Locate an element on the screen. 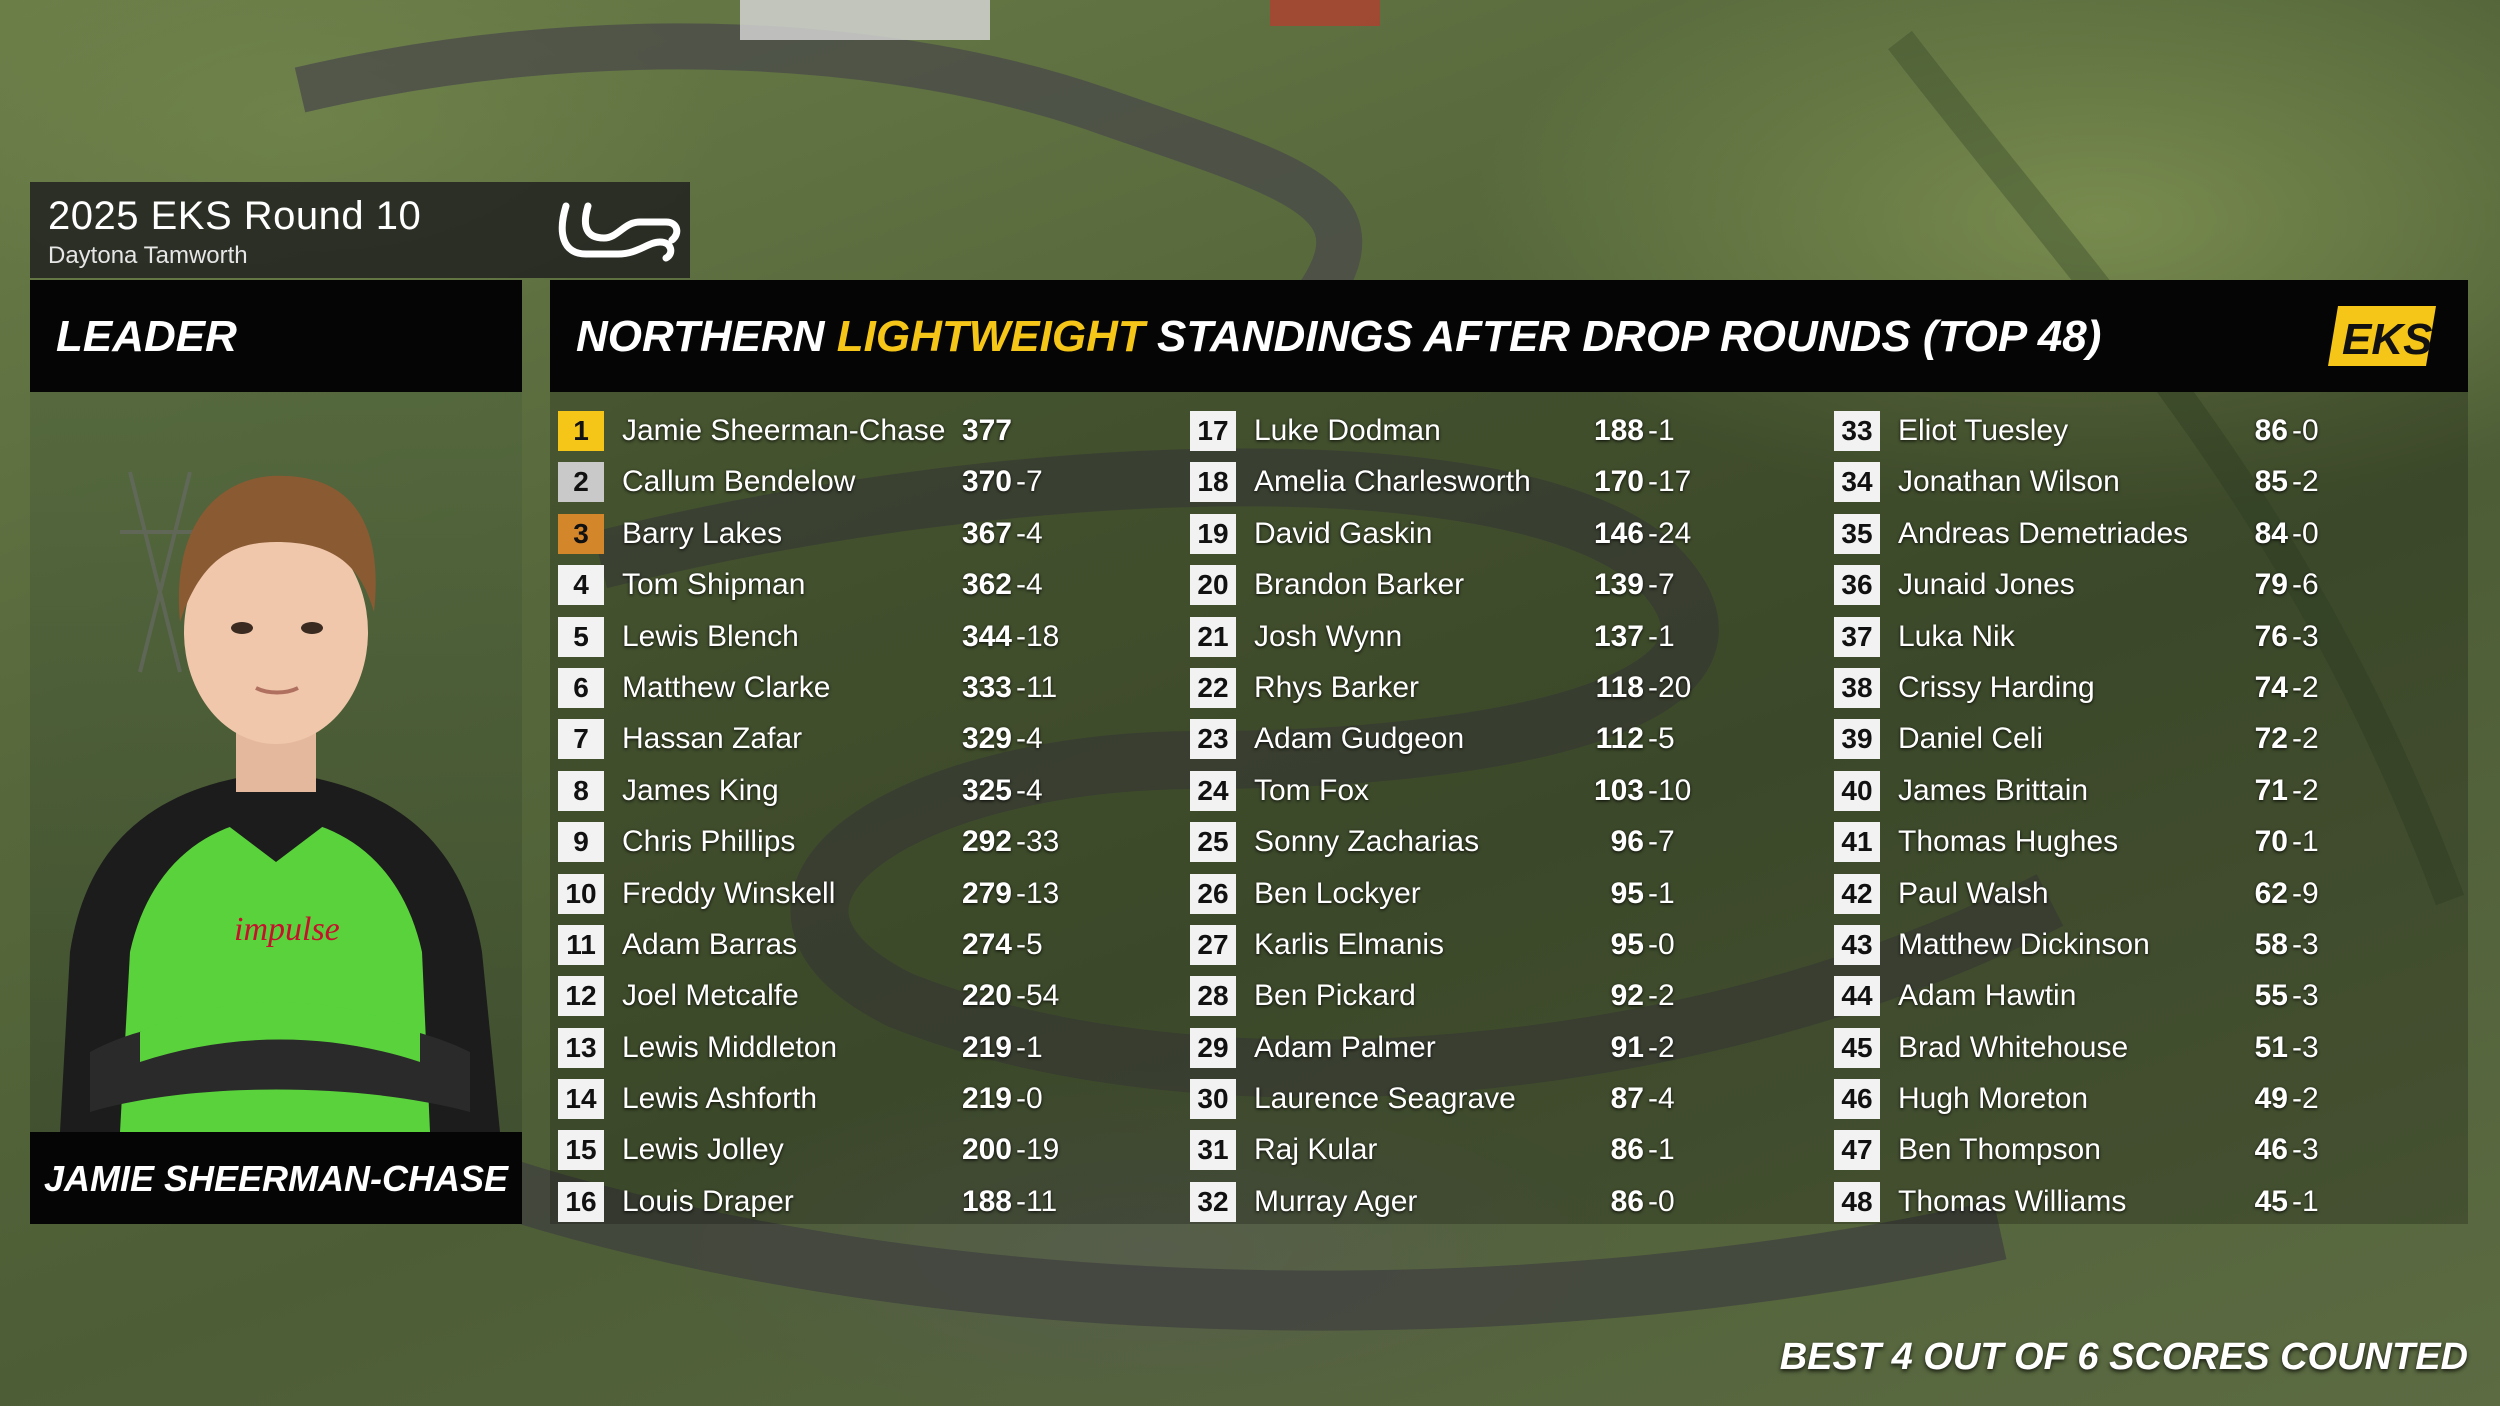  driver-name: Daniel Celi is located at coordinates (1971, 739).